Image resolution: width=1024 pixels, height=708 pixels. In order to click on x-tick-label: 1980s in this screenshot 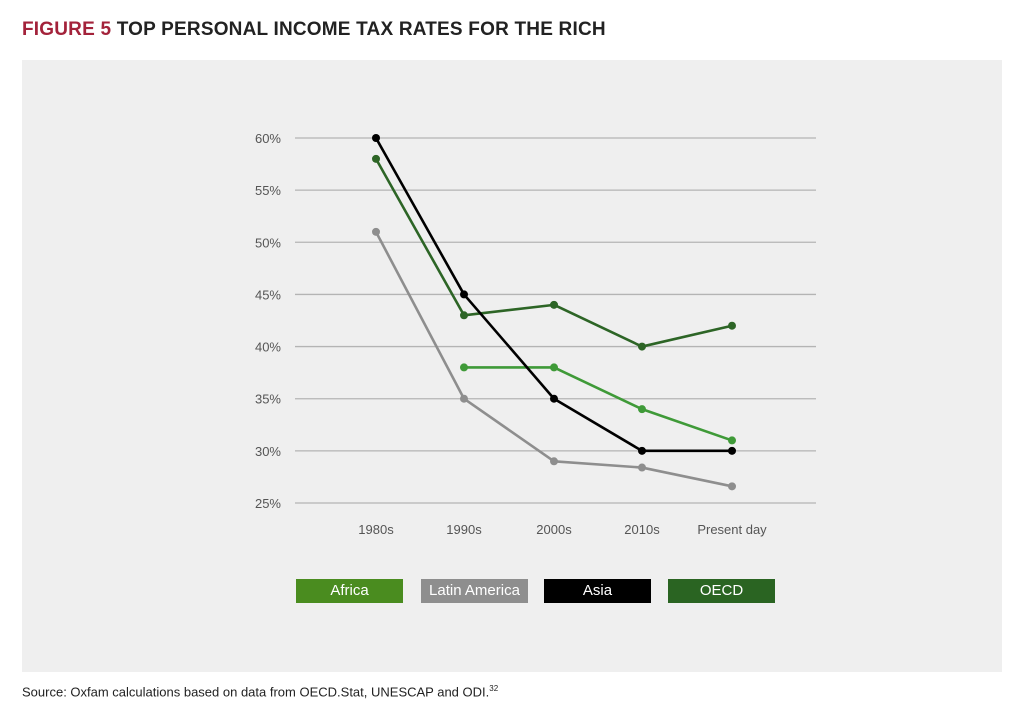, I will do `click(376, 529)`.